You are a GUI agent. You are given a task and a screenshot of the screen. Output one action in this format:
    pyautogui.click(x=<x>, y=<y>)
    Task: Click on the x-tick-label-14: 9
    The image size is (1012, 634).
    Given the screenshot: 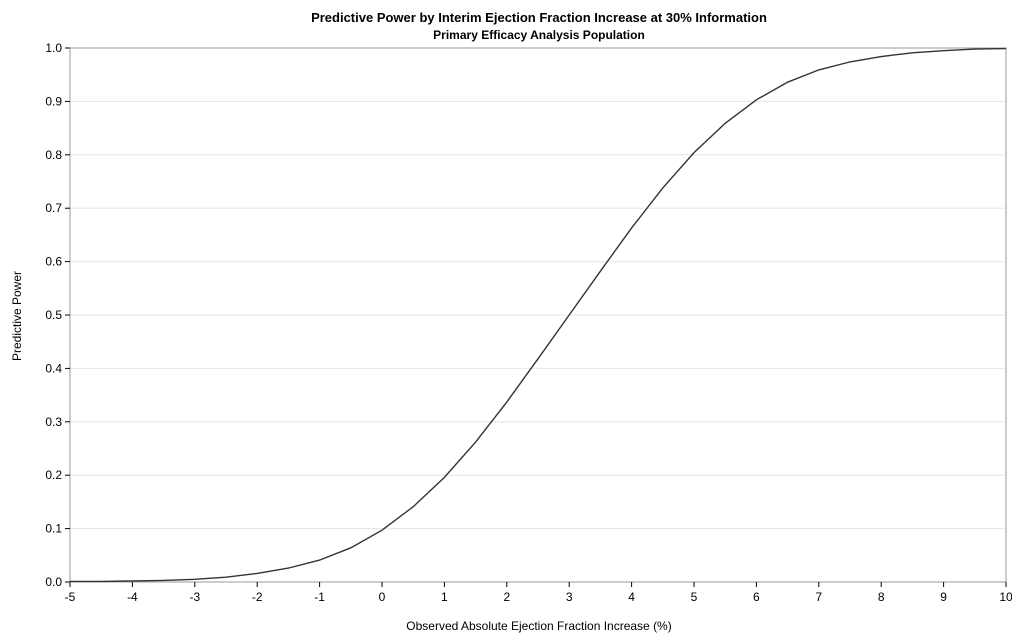 What is the action you would take?
    pyautogui.click(x=943, y=597)
    